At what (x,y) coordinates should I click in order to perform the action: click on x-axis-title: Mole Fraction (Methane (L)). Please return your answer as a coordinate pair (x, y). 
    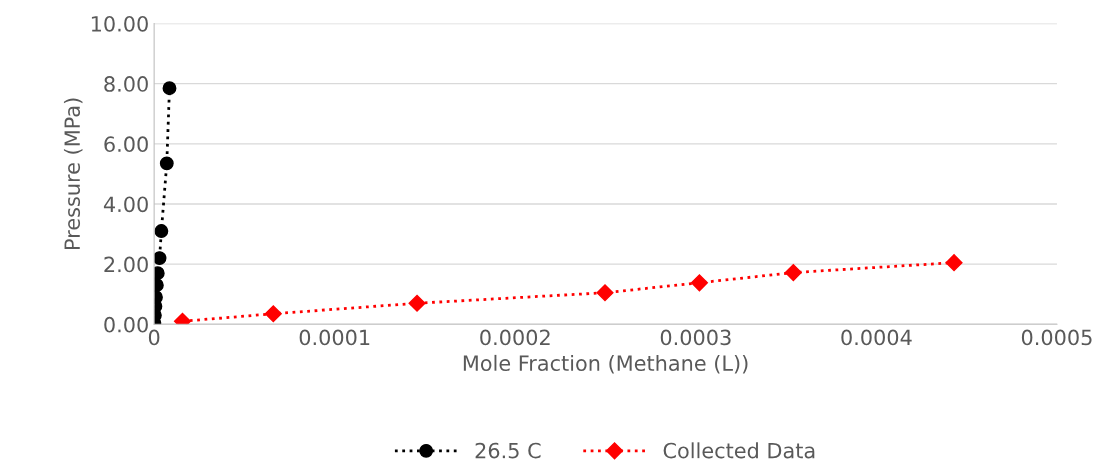
    Looking at the image, I should click on (605, 364).